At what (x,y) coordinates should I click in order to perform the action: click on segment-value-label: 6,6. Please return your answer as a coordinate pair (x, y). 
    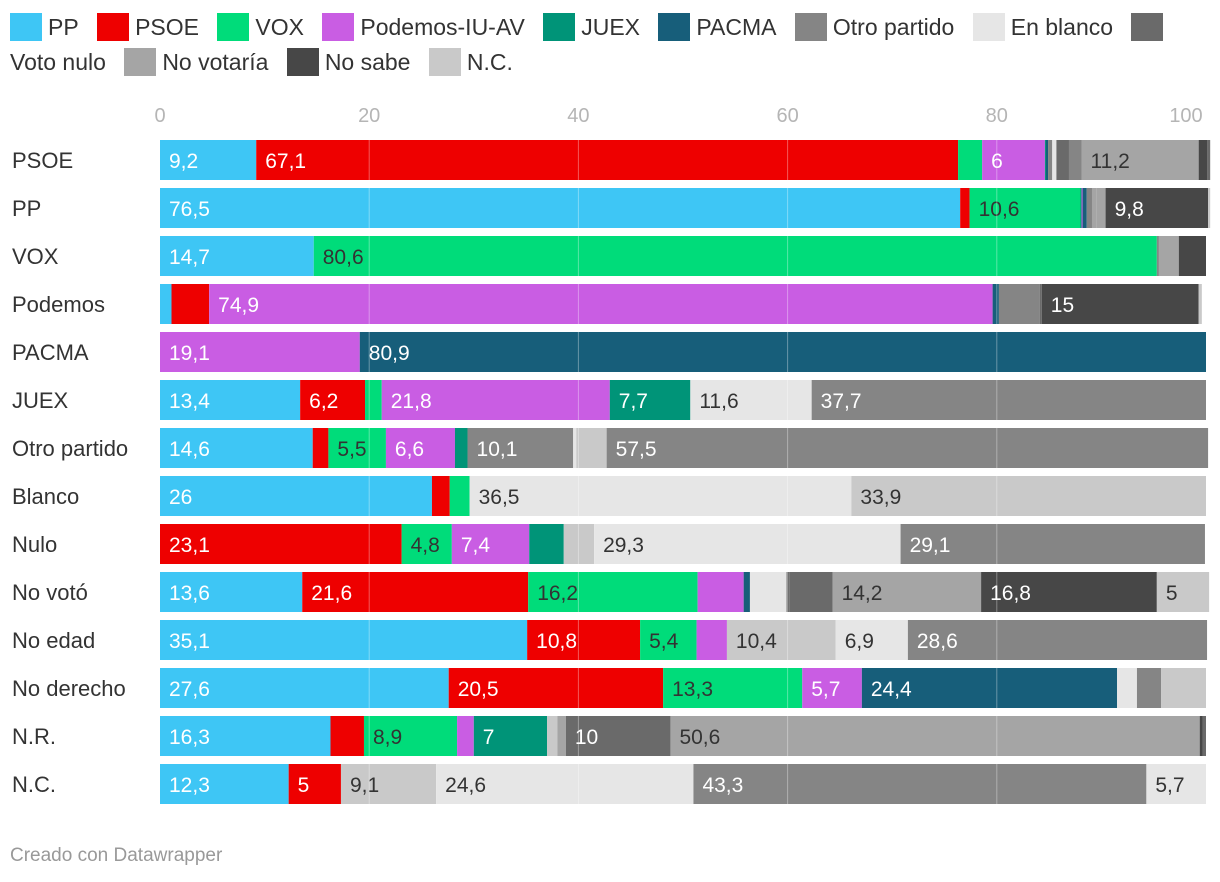
    Looking at the image, I should click on (409, 449).